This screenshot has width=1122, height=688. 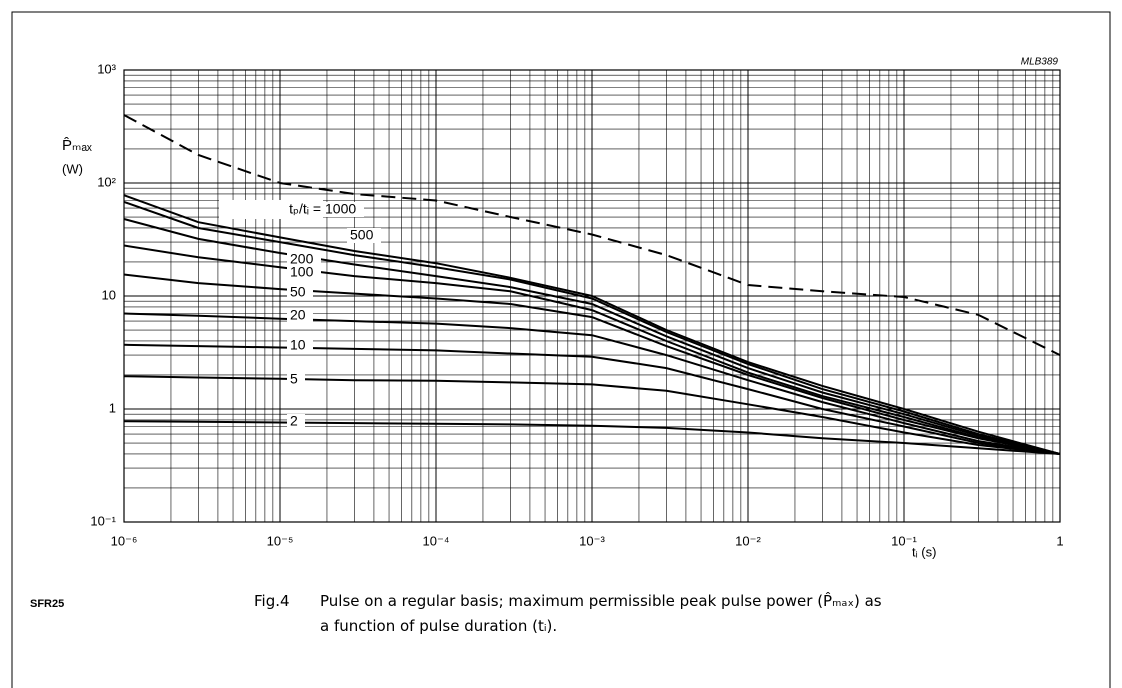 I want to click on series-label: 50, so click(x=298, y=292).